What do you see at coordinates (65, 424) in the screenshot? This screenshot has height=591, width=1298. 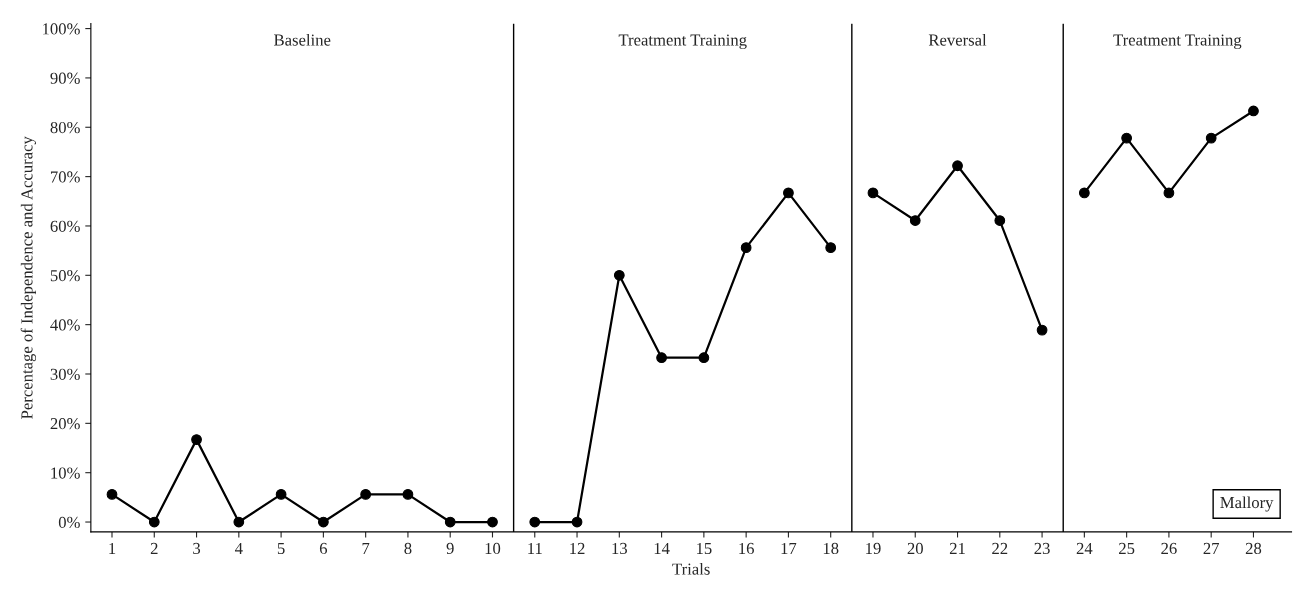 I see `y-tick-label: 20%` at bounding box center [65, 424].